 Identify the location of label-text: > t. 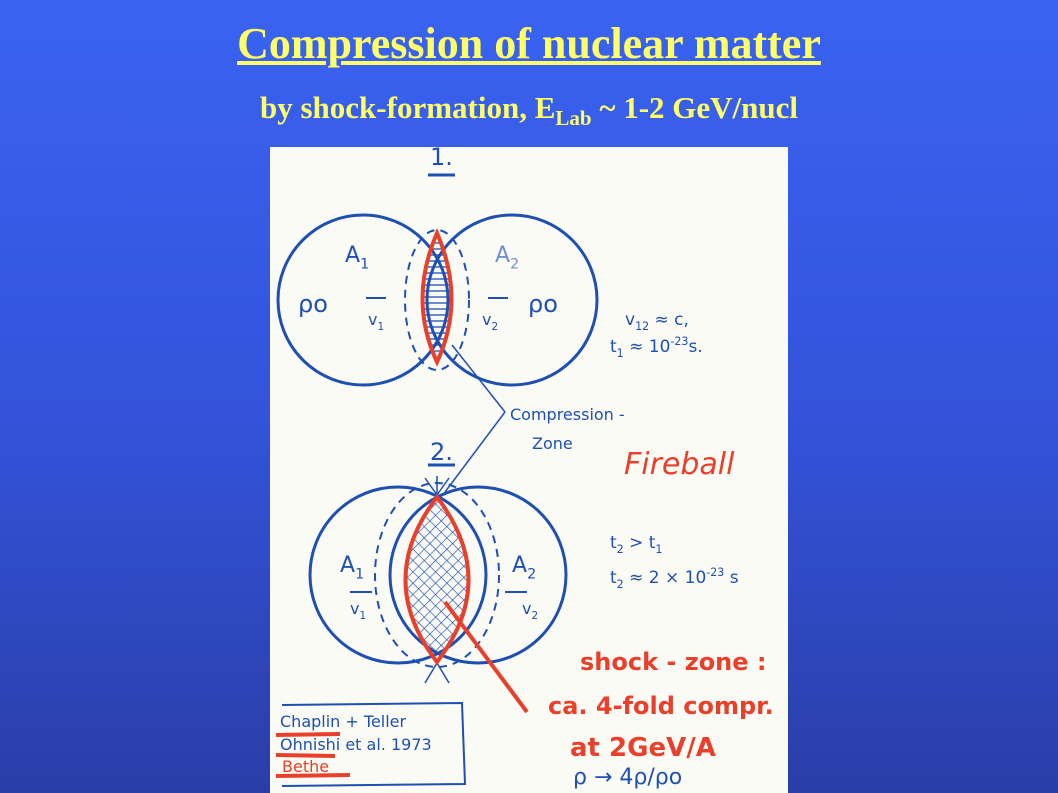
(640, 543).